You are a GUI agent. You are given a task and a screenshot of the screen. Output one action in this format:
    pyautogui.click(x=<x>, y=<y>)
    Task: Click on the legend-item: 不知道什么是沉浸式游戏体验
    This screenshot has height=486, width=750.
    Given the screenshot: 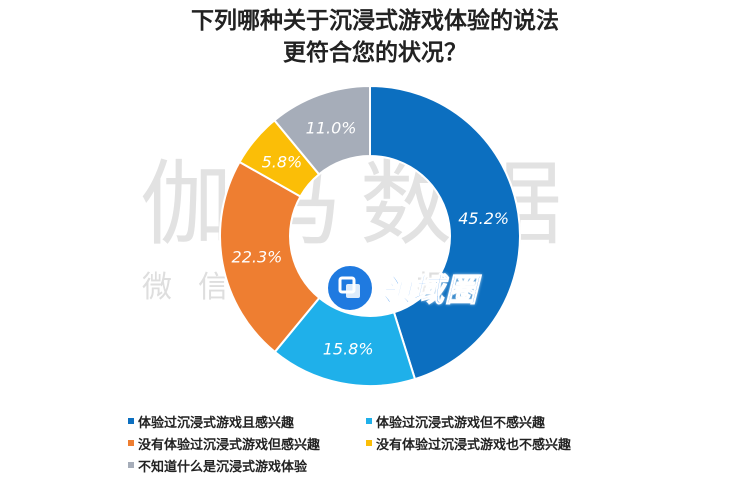 What is the action you would take?
    pyautogui.click(x=247, y=465)
    